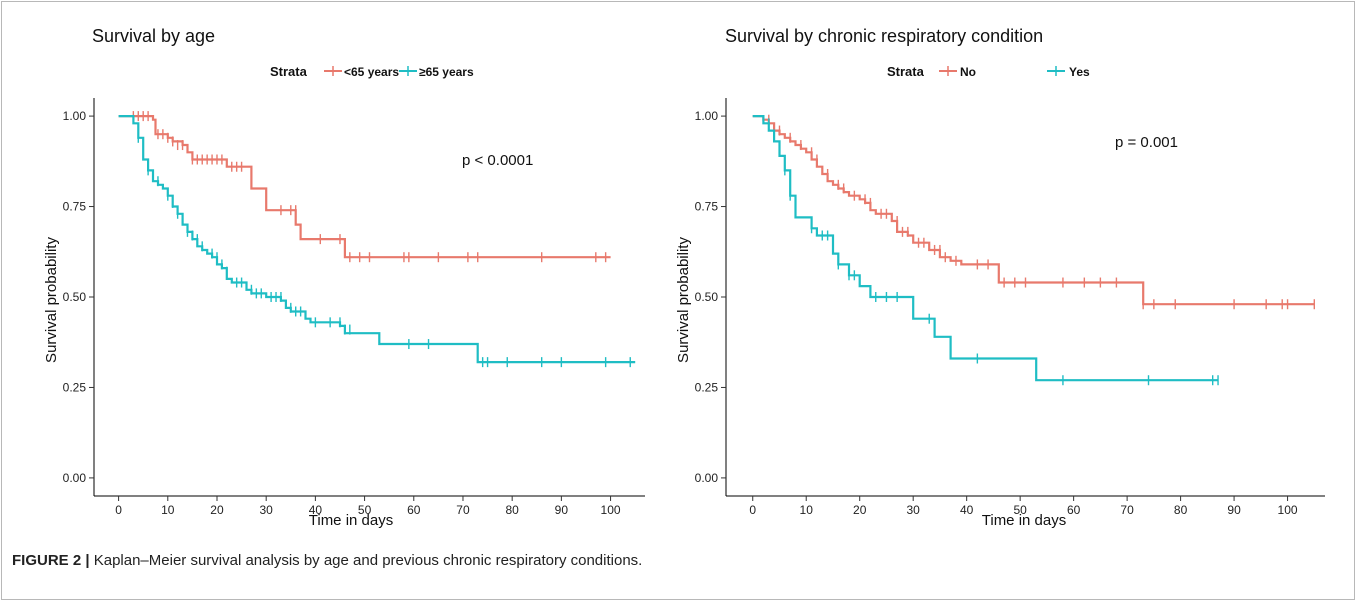 The width and height of the screenshot is (1357, 602). I want to click on chart-title: Survival by age, so click(153, 36).